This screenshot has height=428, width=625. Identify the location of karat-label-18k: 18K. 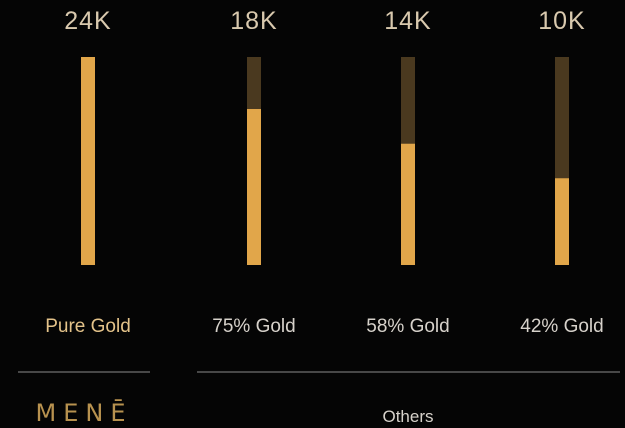
(253, 21).